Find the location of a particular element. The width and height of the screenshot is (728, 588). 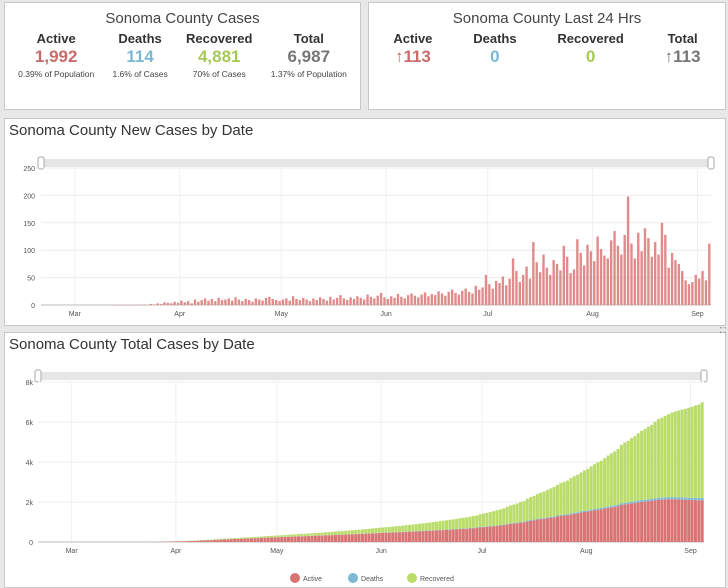

legend-active-swatch is located at coordinates (295, 578).